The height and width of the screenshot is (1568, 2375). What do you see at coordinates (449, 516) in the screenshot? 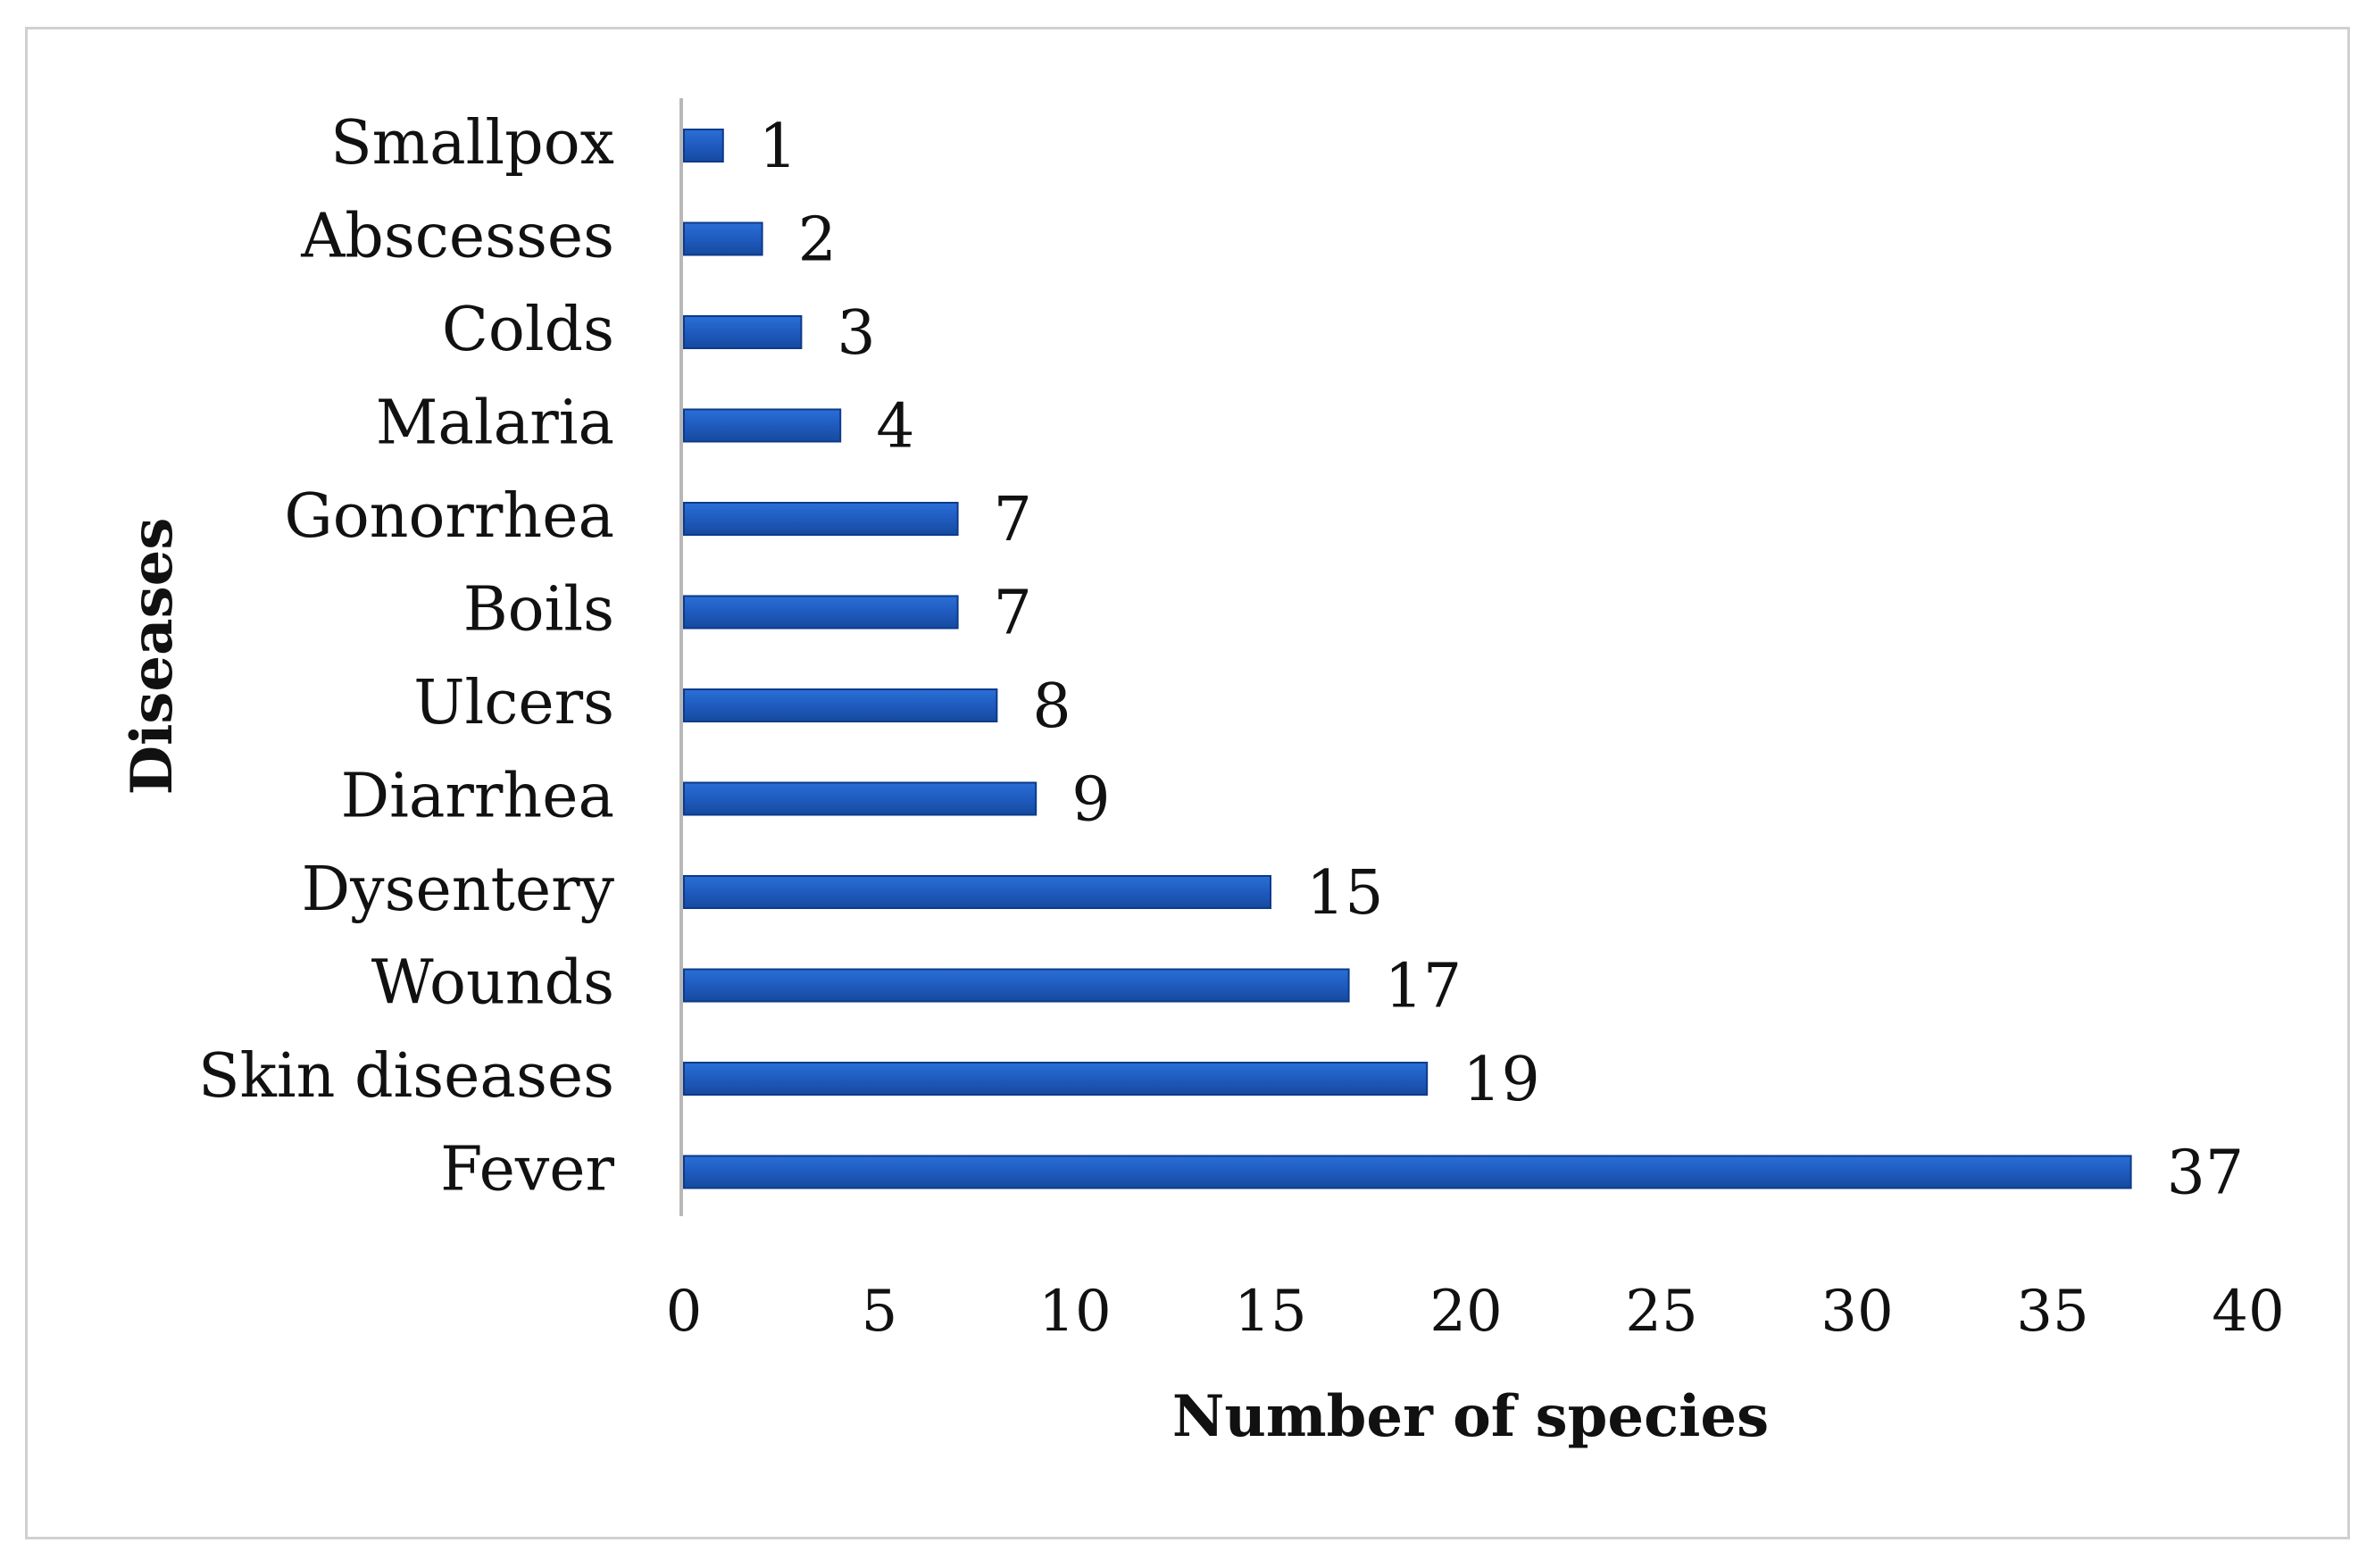
I see `category-label-gonorrhea: Gonorrhea` at bounding box center [449, 516].